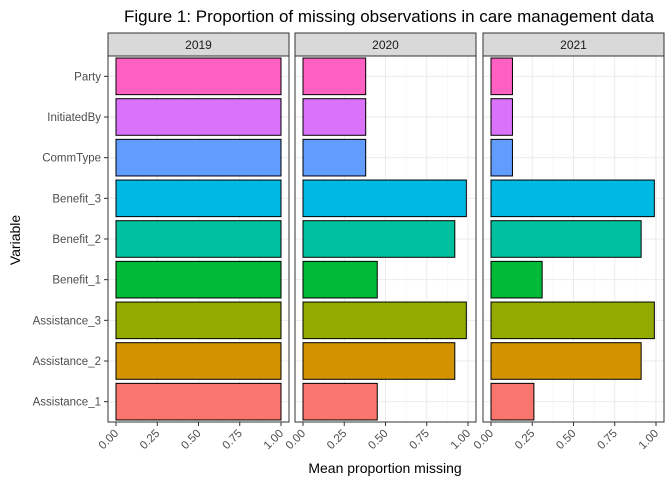 This screenshot has height=480, width=672. Describe the element at coordinates (76, 240) in the screenshot. I see `y-tick-label: Benefit_2` at that location.